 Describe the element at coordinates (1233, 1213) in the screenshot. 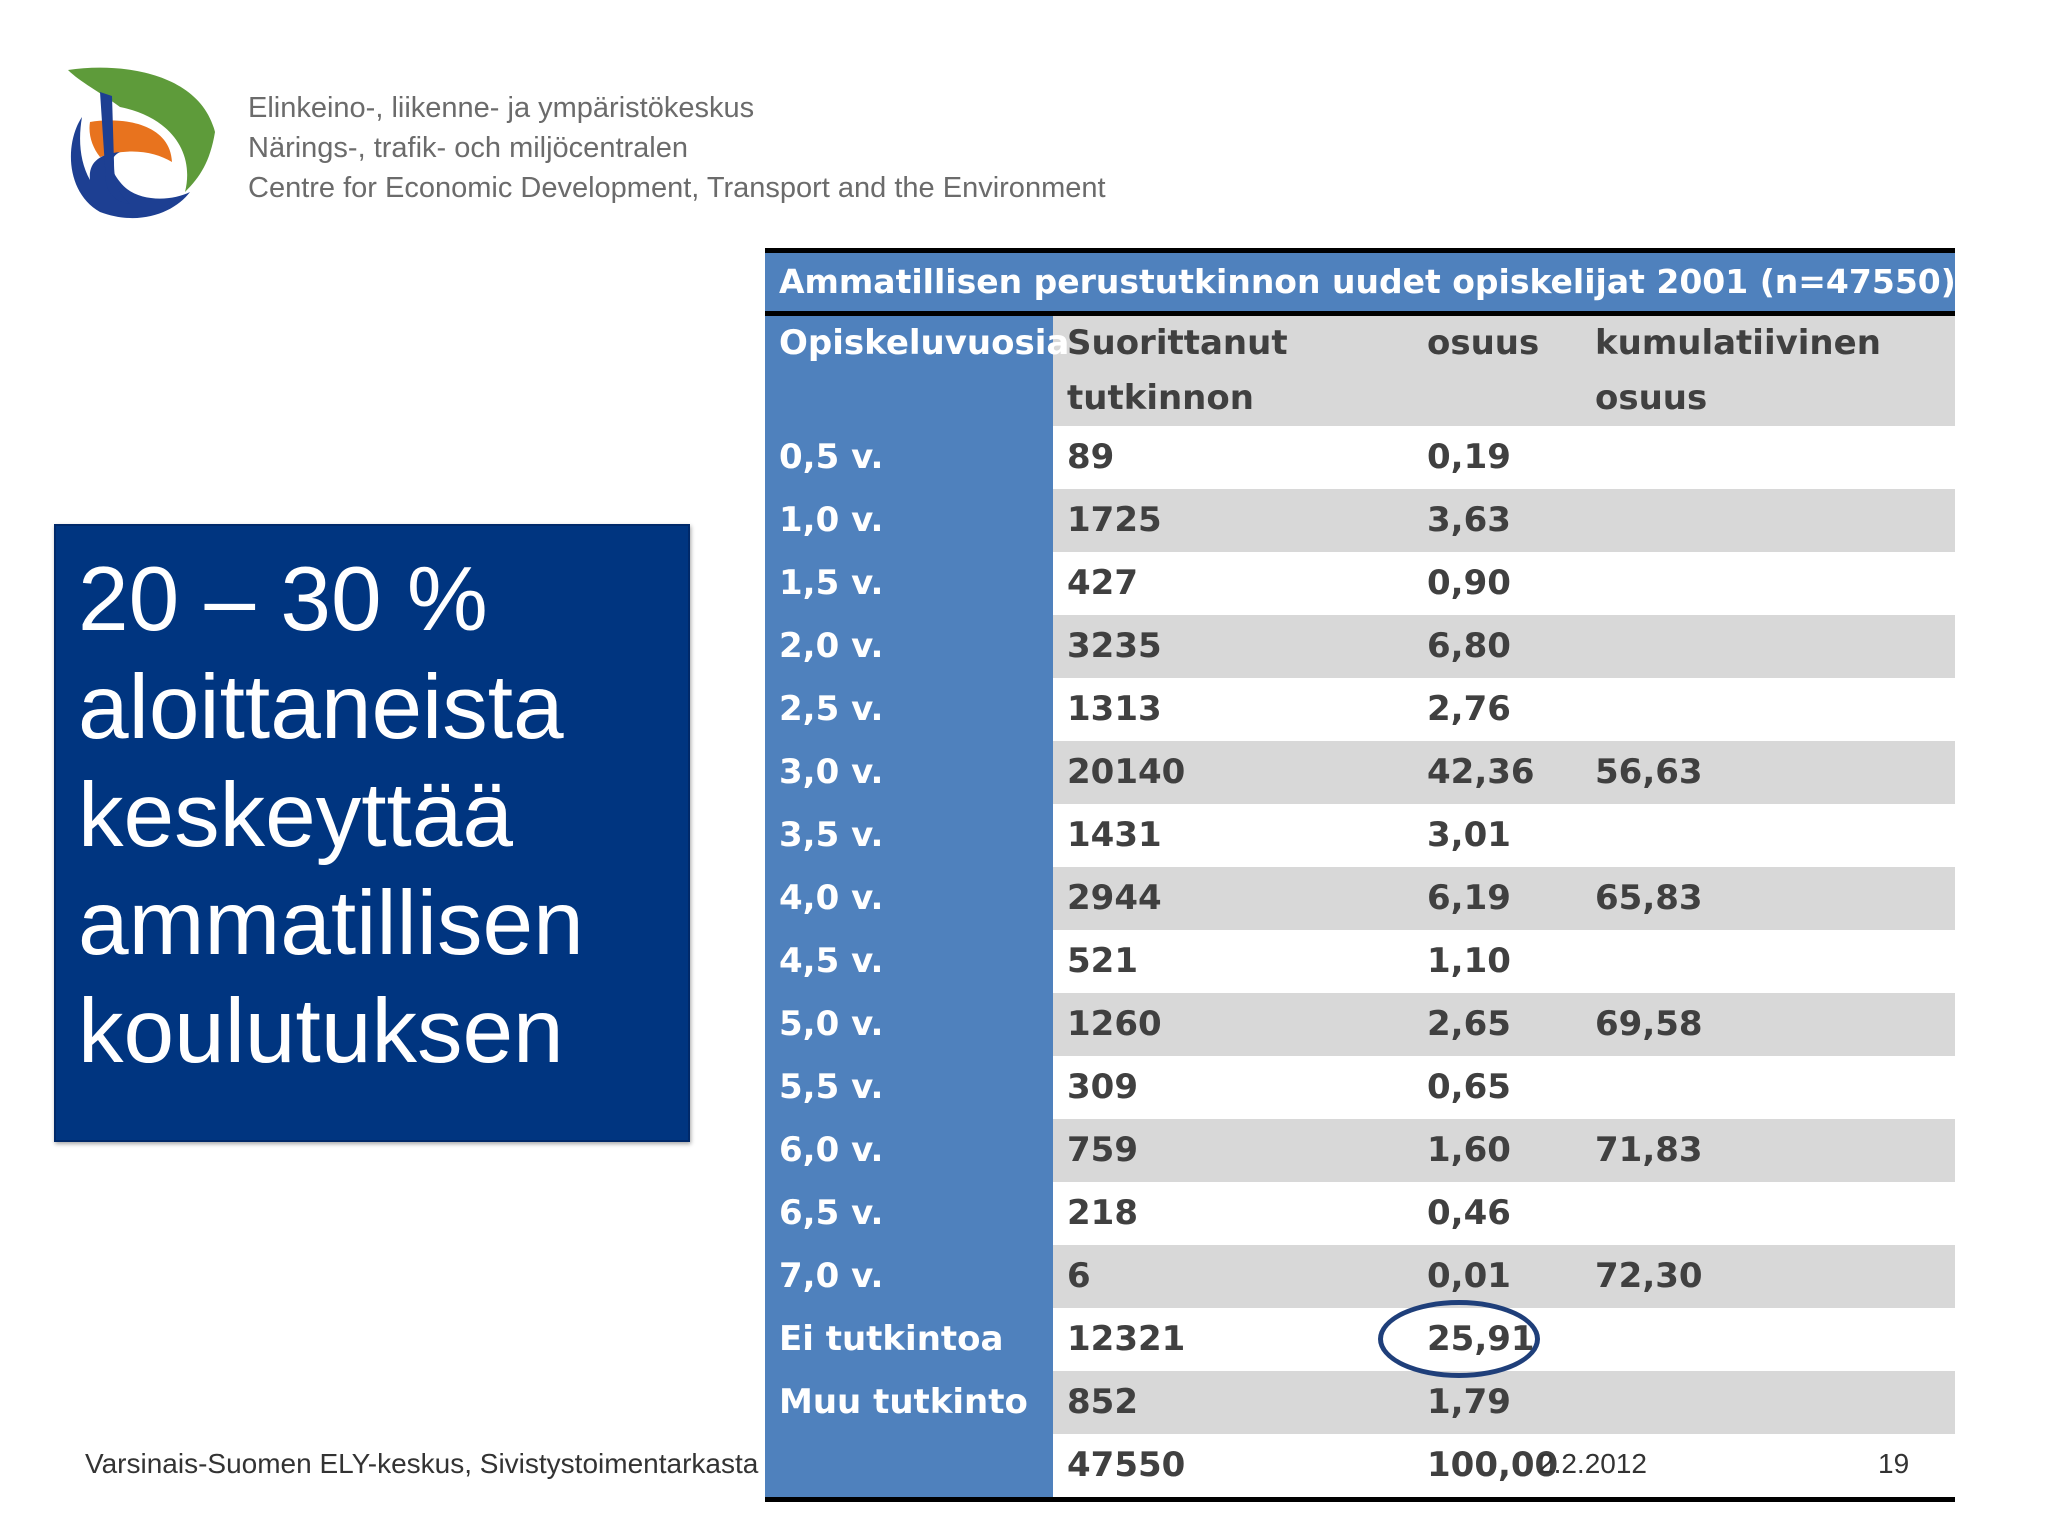

I see `cell-completed: 218` at that location.